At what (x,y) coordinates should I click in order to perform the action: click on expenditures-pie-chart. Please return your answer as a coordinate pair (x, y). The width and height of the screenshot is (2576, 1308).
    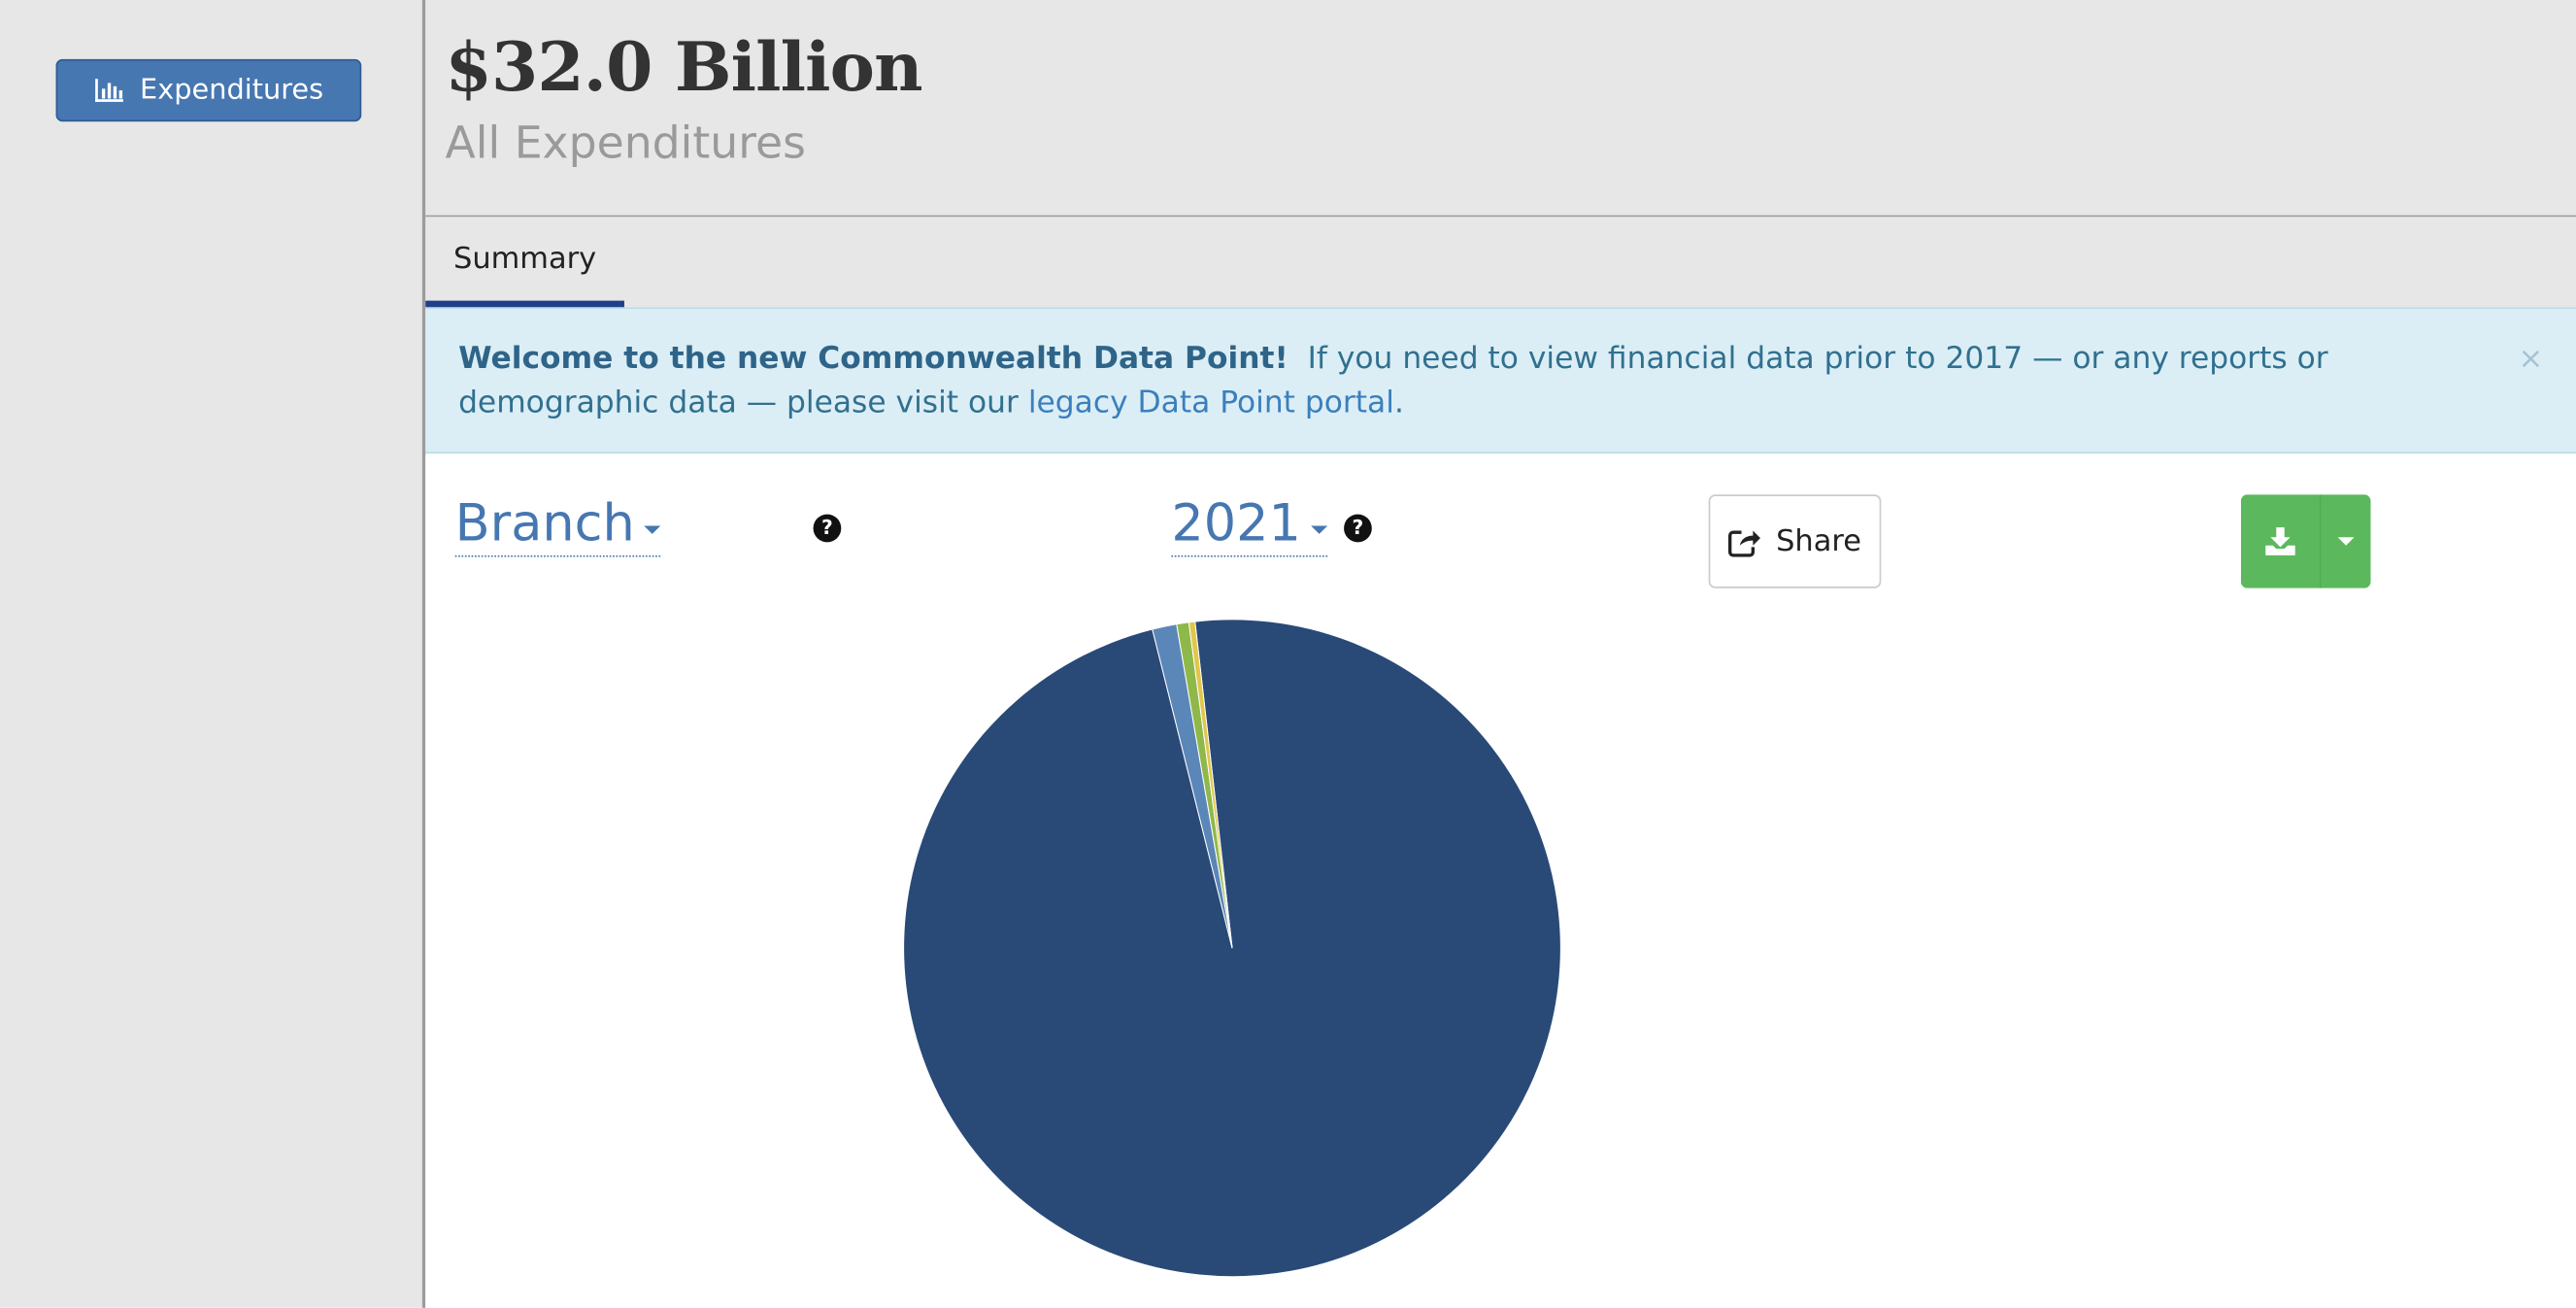
    Looking at the image, I should click on (1232, 948).